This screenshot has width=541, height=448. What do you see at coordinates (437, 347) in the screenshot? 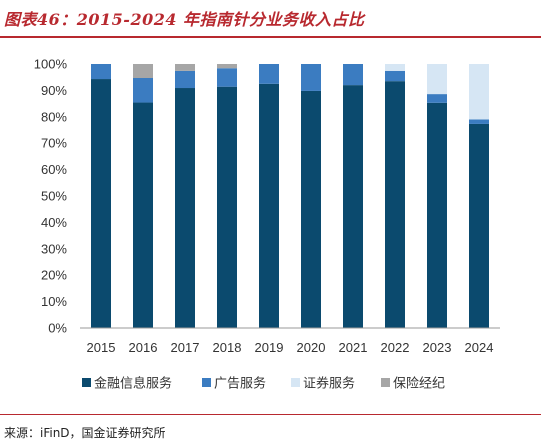
I see `x-tick-label: 2023` at bounding box center [437, 347].